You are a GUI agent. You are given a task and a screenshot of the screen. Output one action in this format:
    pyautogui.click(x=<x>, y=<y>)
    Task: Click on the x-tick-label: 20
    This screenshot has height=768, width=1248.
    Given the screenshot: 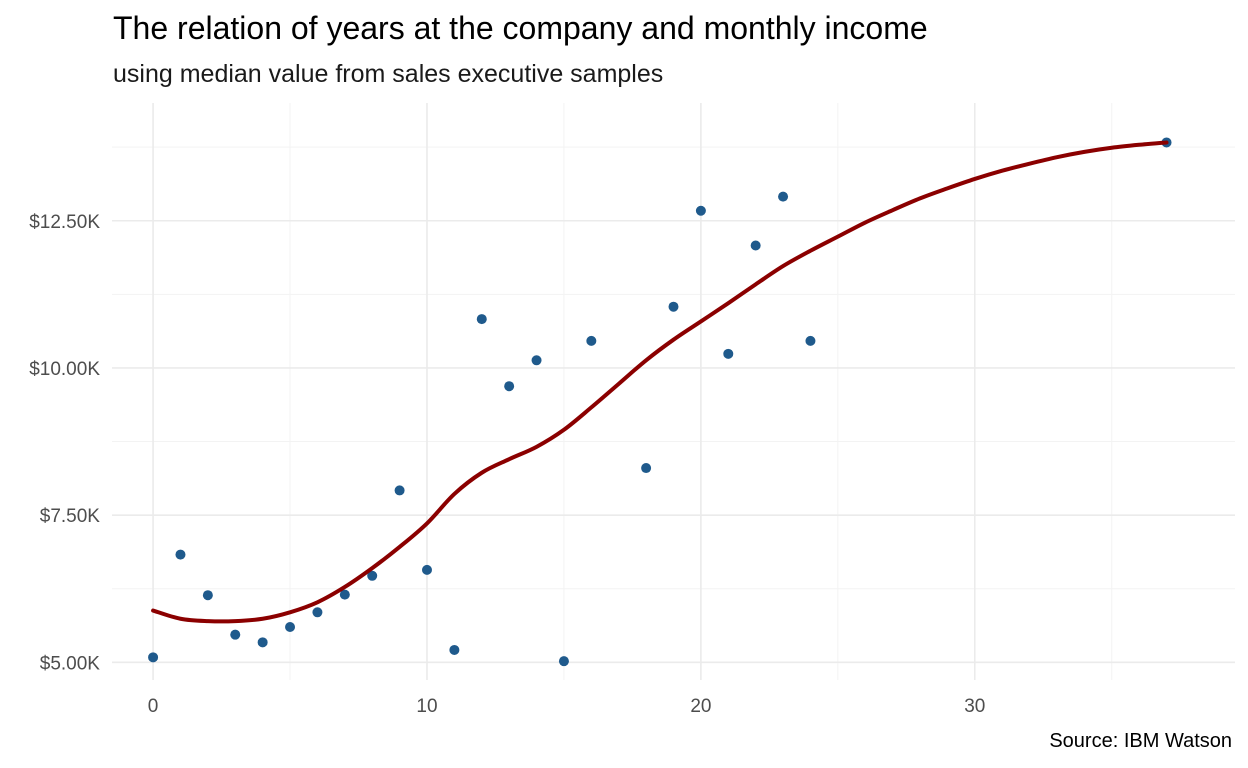 What is the action you would take?
    pyautogui.click(x=700, y=706)
    